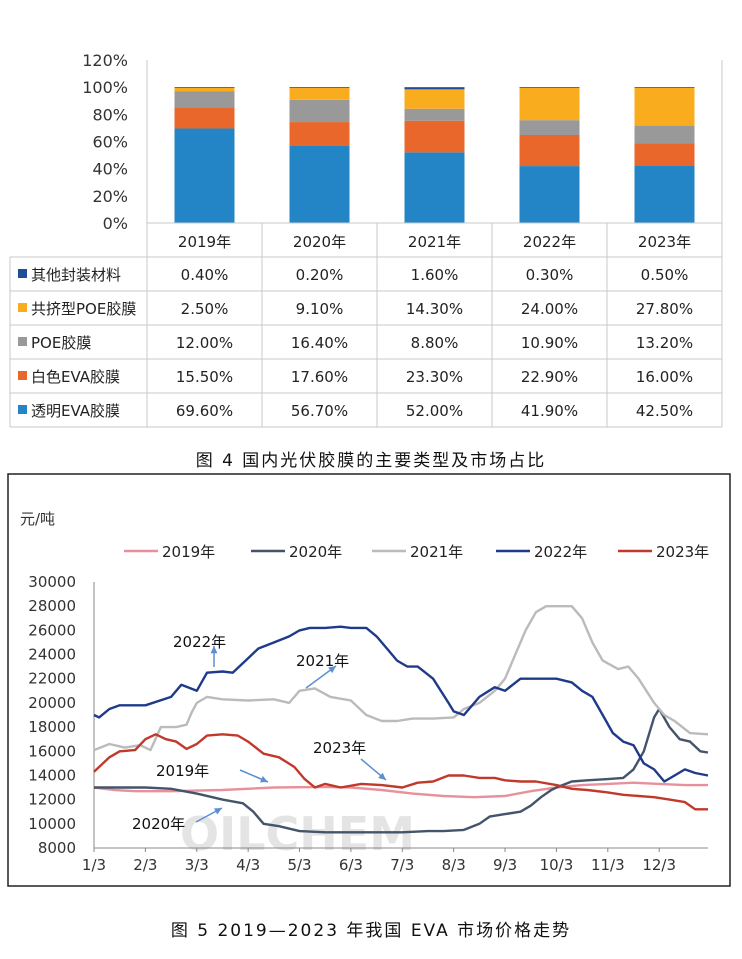 The width and height of the screenshot is (742, 959). I want to click on data-label: 9.10%, so click(320, 309).